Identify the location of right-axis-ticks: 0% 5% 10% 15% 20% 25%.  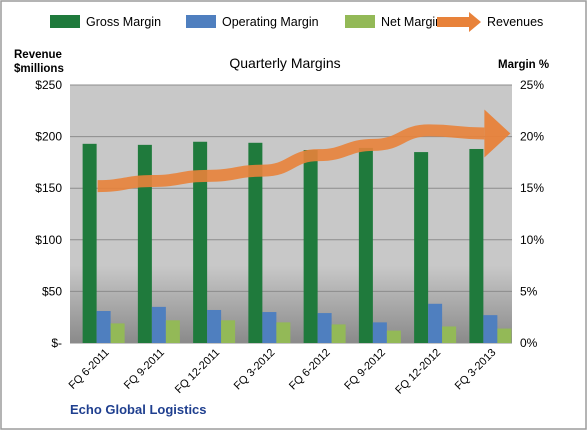
(532, 214).